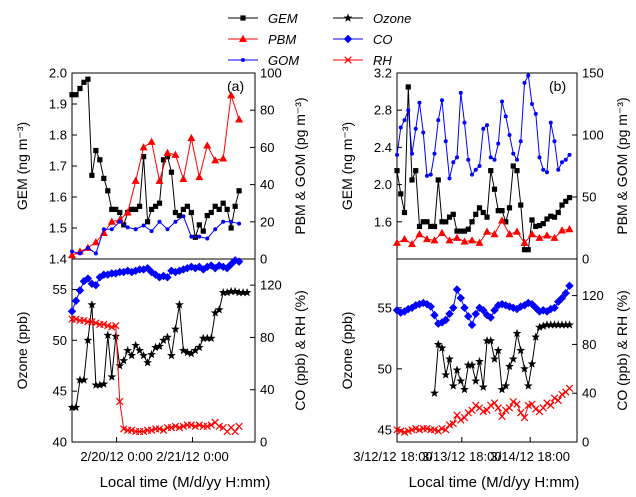 This screenshot has height=497, width=636. Describe the element at coordinates (483, 232) in the screenshot. I see `series-pbm-b` at that location.